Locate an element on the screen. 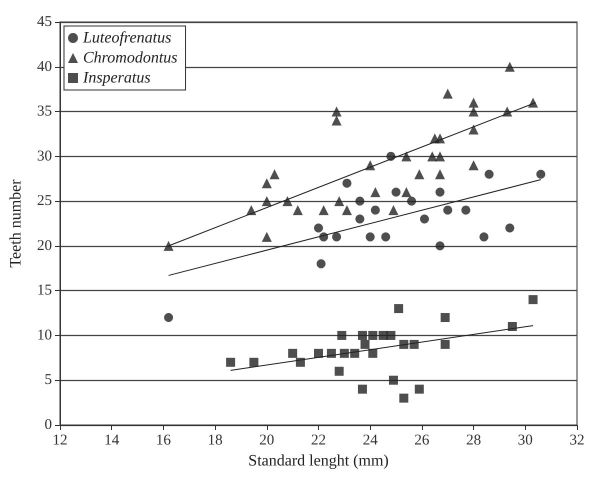  legend-label: Insperatus is located at coordinates (116, 78).